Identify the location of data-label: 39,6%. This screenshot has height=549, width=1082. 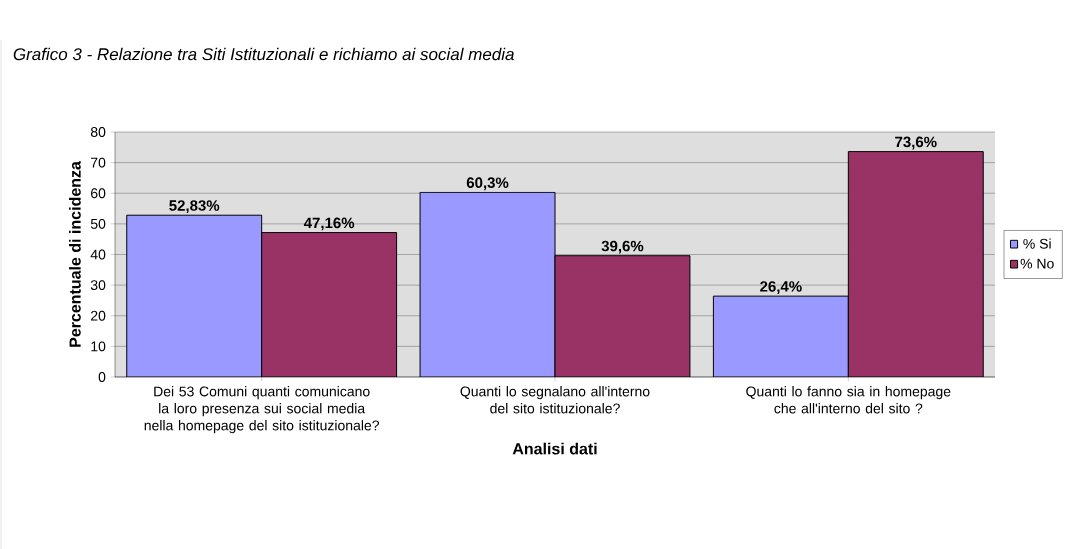
(622, 247).